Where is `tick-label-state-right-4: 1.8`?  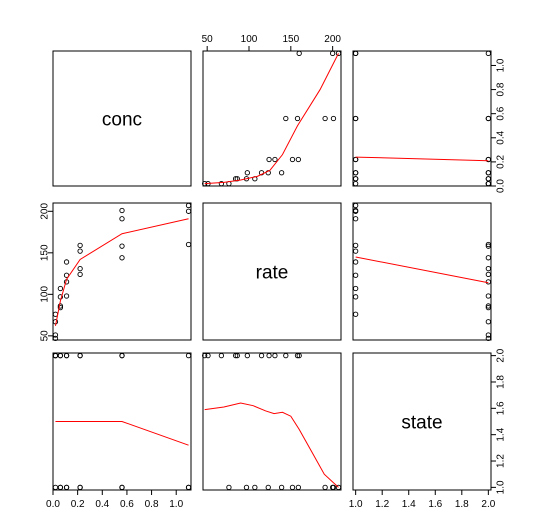
tick-label-state-right-4: 1.8 is located at coordinates (501, 382).